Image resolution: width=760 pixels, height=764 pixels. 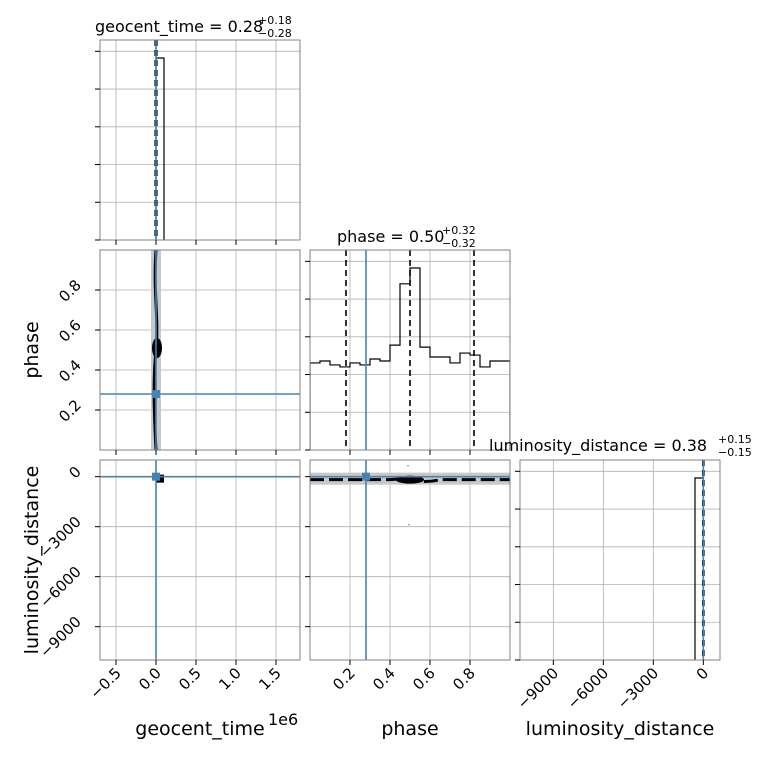 I want to click on tick-label-x-geocent_time-1: 0.0, so click(x=150, y=679).